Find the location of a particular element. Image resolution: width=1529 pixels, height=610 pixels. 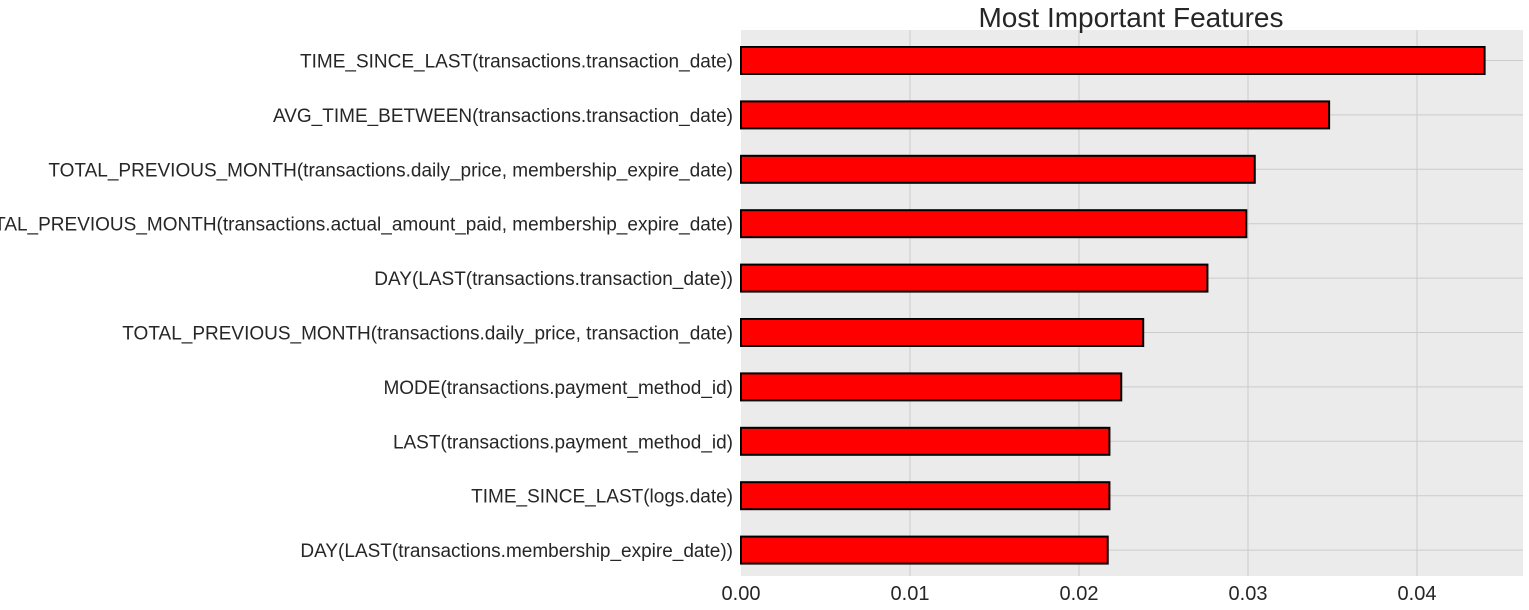

x-tick-labels: 0.00 0.01 0.02 0.03 0.04 is located at coordinates (1079, 594).